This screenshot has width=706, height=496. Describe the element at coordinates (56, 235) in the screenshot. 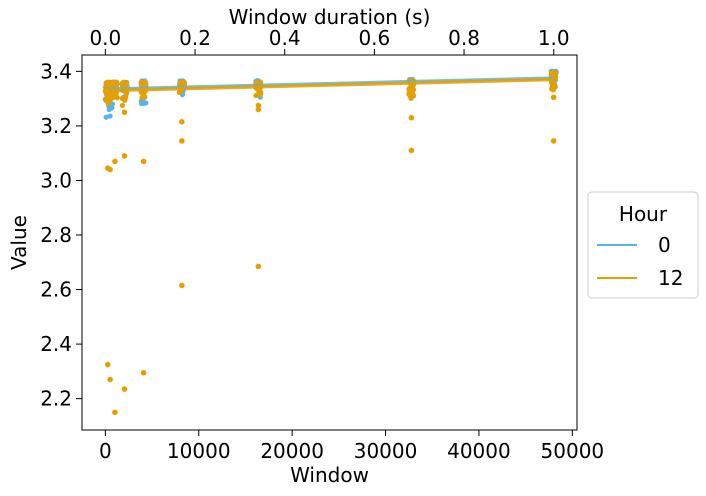

I see `y-tick-label: 2.8` at that location.